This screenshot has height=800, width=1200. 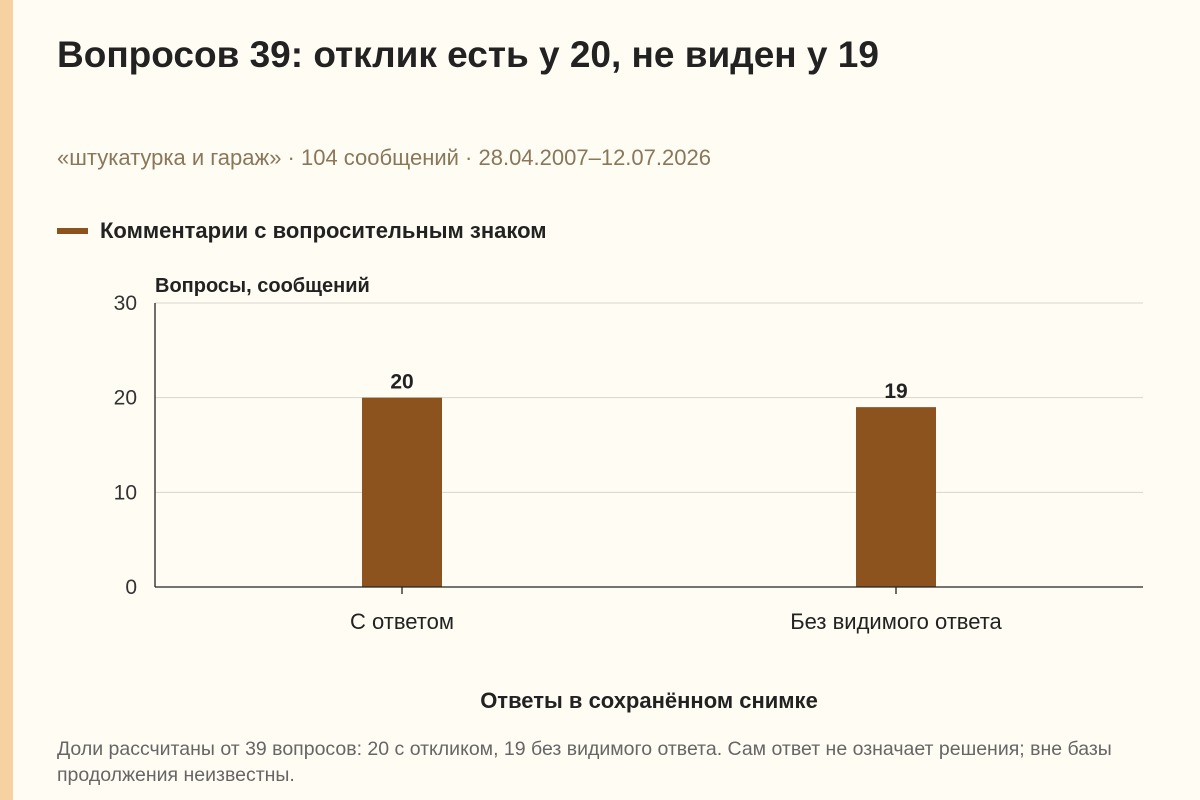 What do you see at coordinates (649, 492) in the screenshot?
I see `bars` at bounding box center [649, 492].